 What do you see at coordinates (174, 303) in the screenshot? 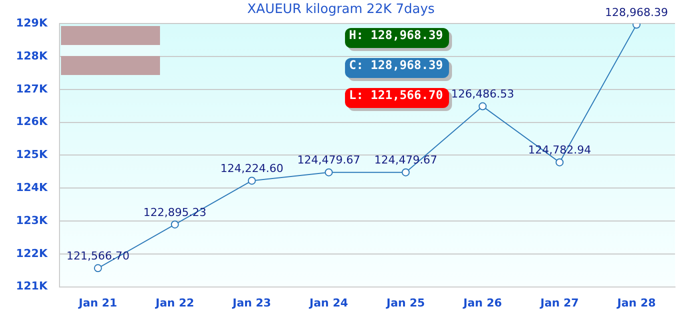
I see `x-tick-label: Jan 22` at bounding box center [174, 303].